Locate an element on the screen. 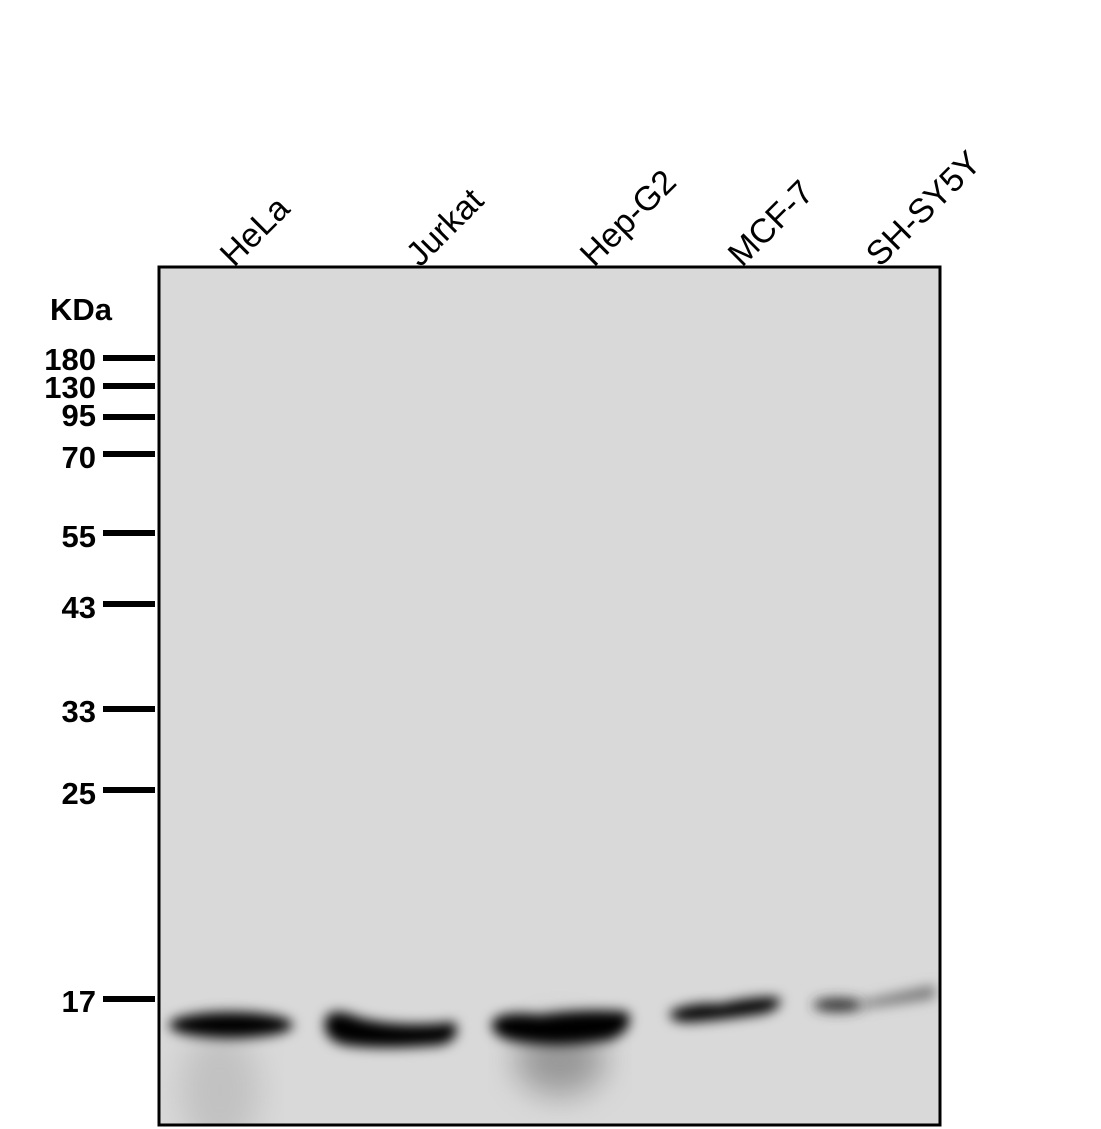 The image size is (1101, 1129). marker-70: 70 is located at coordinates (108, 457).